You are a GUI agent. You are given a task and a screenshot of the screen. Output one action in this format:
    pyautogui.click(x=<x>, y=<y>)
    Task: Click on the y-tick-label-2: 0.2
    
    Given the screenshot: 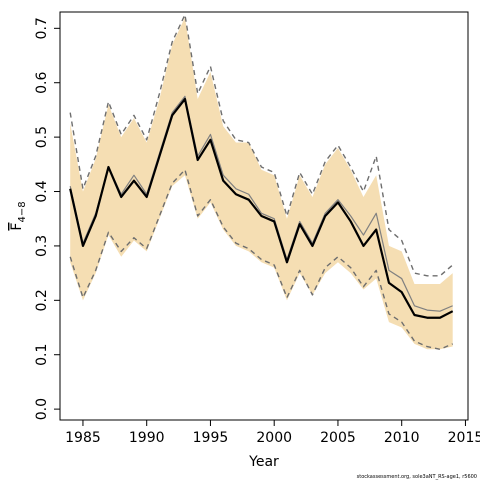 What is the action you would take?
    pyautogui.click(x=42, y=300)
    